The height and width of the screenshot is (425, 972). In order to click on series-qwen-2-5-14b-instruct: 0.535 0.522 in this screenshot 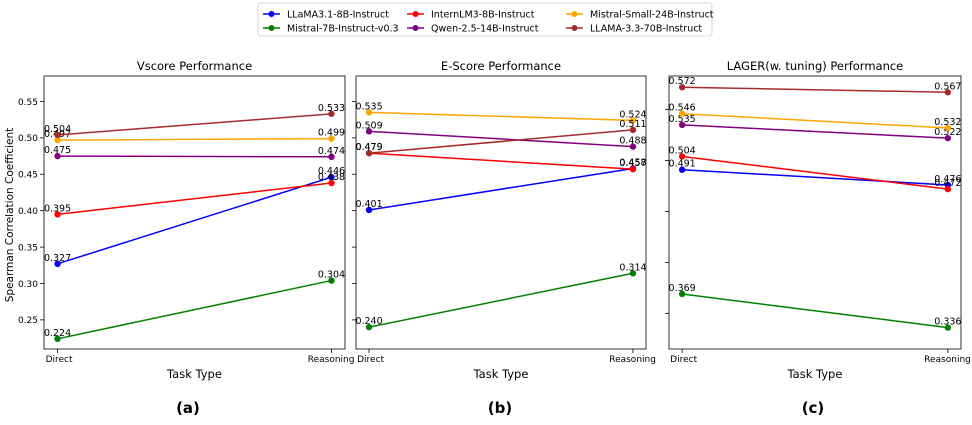, I will do `click(815, 128)`.